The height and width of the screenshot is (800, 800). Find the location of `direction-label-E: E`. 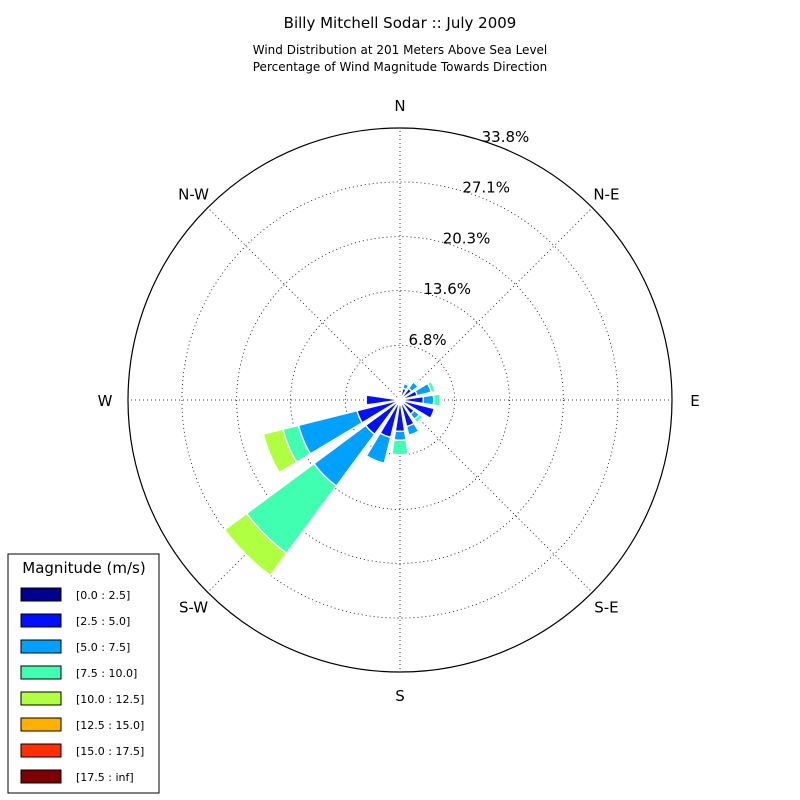

direction-label-E: E is located at coordinates (694, 401).